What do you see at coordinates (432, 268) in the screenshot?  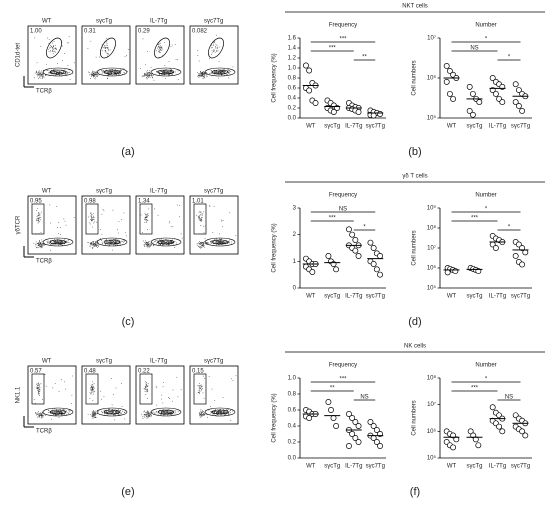 I see `y-tick-label: 10⁶` at bounding box center [432, 268].